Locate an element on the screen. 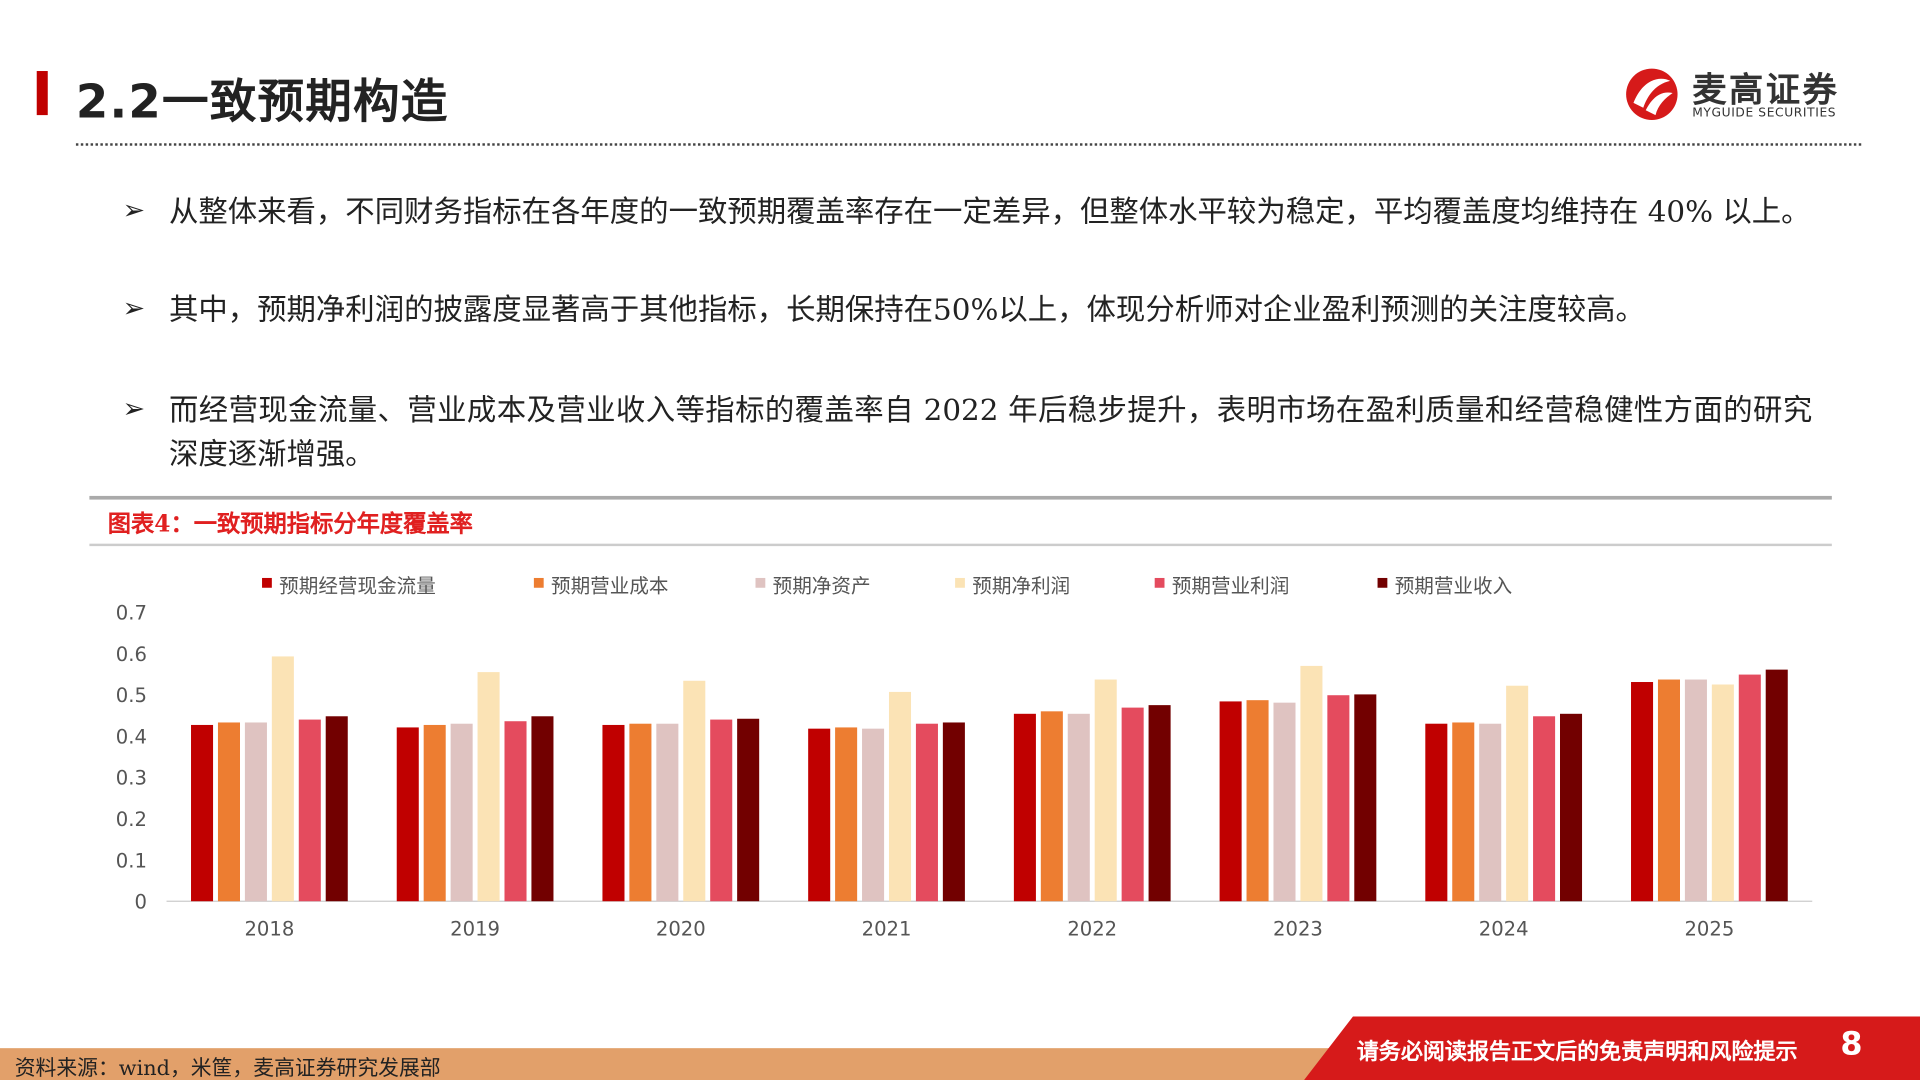 The image size is (1920, 1081). y-tick-label: 0.5 is located at coordinates (131, 695).